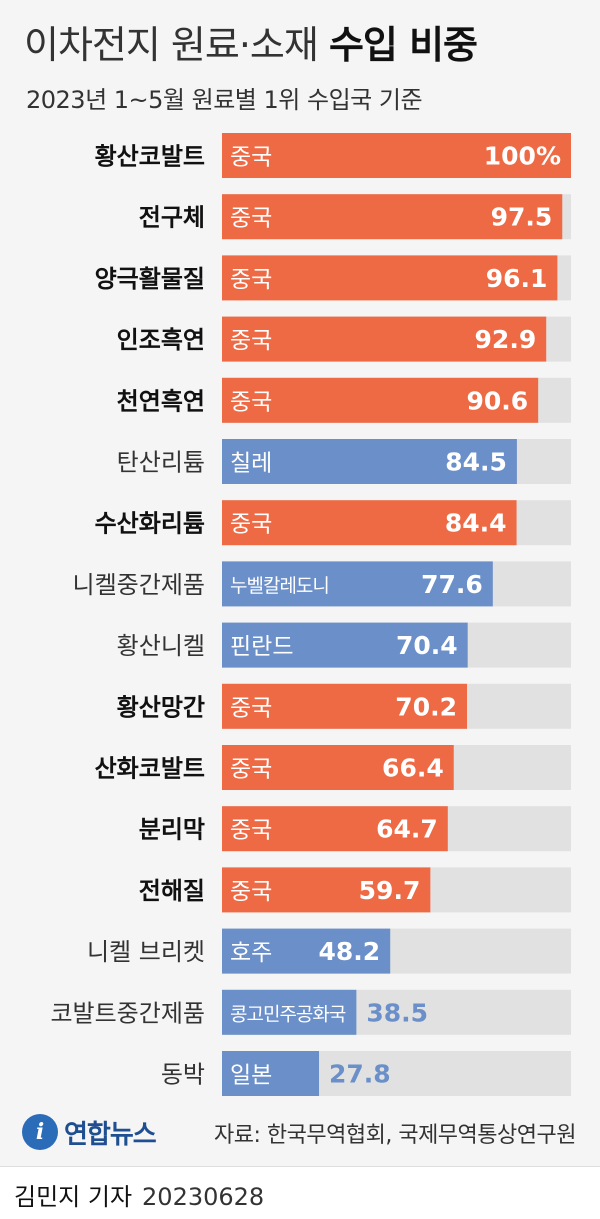 The image size is (600, 1219). Describe the element at coordinates (150, 279) in the screenshot. I see `category-label: 양극활물질` at that location.